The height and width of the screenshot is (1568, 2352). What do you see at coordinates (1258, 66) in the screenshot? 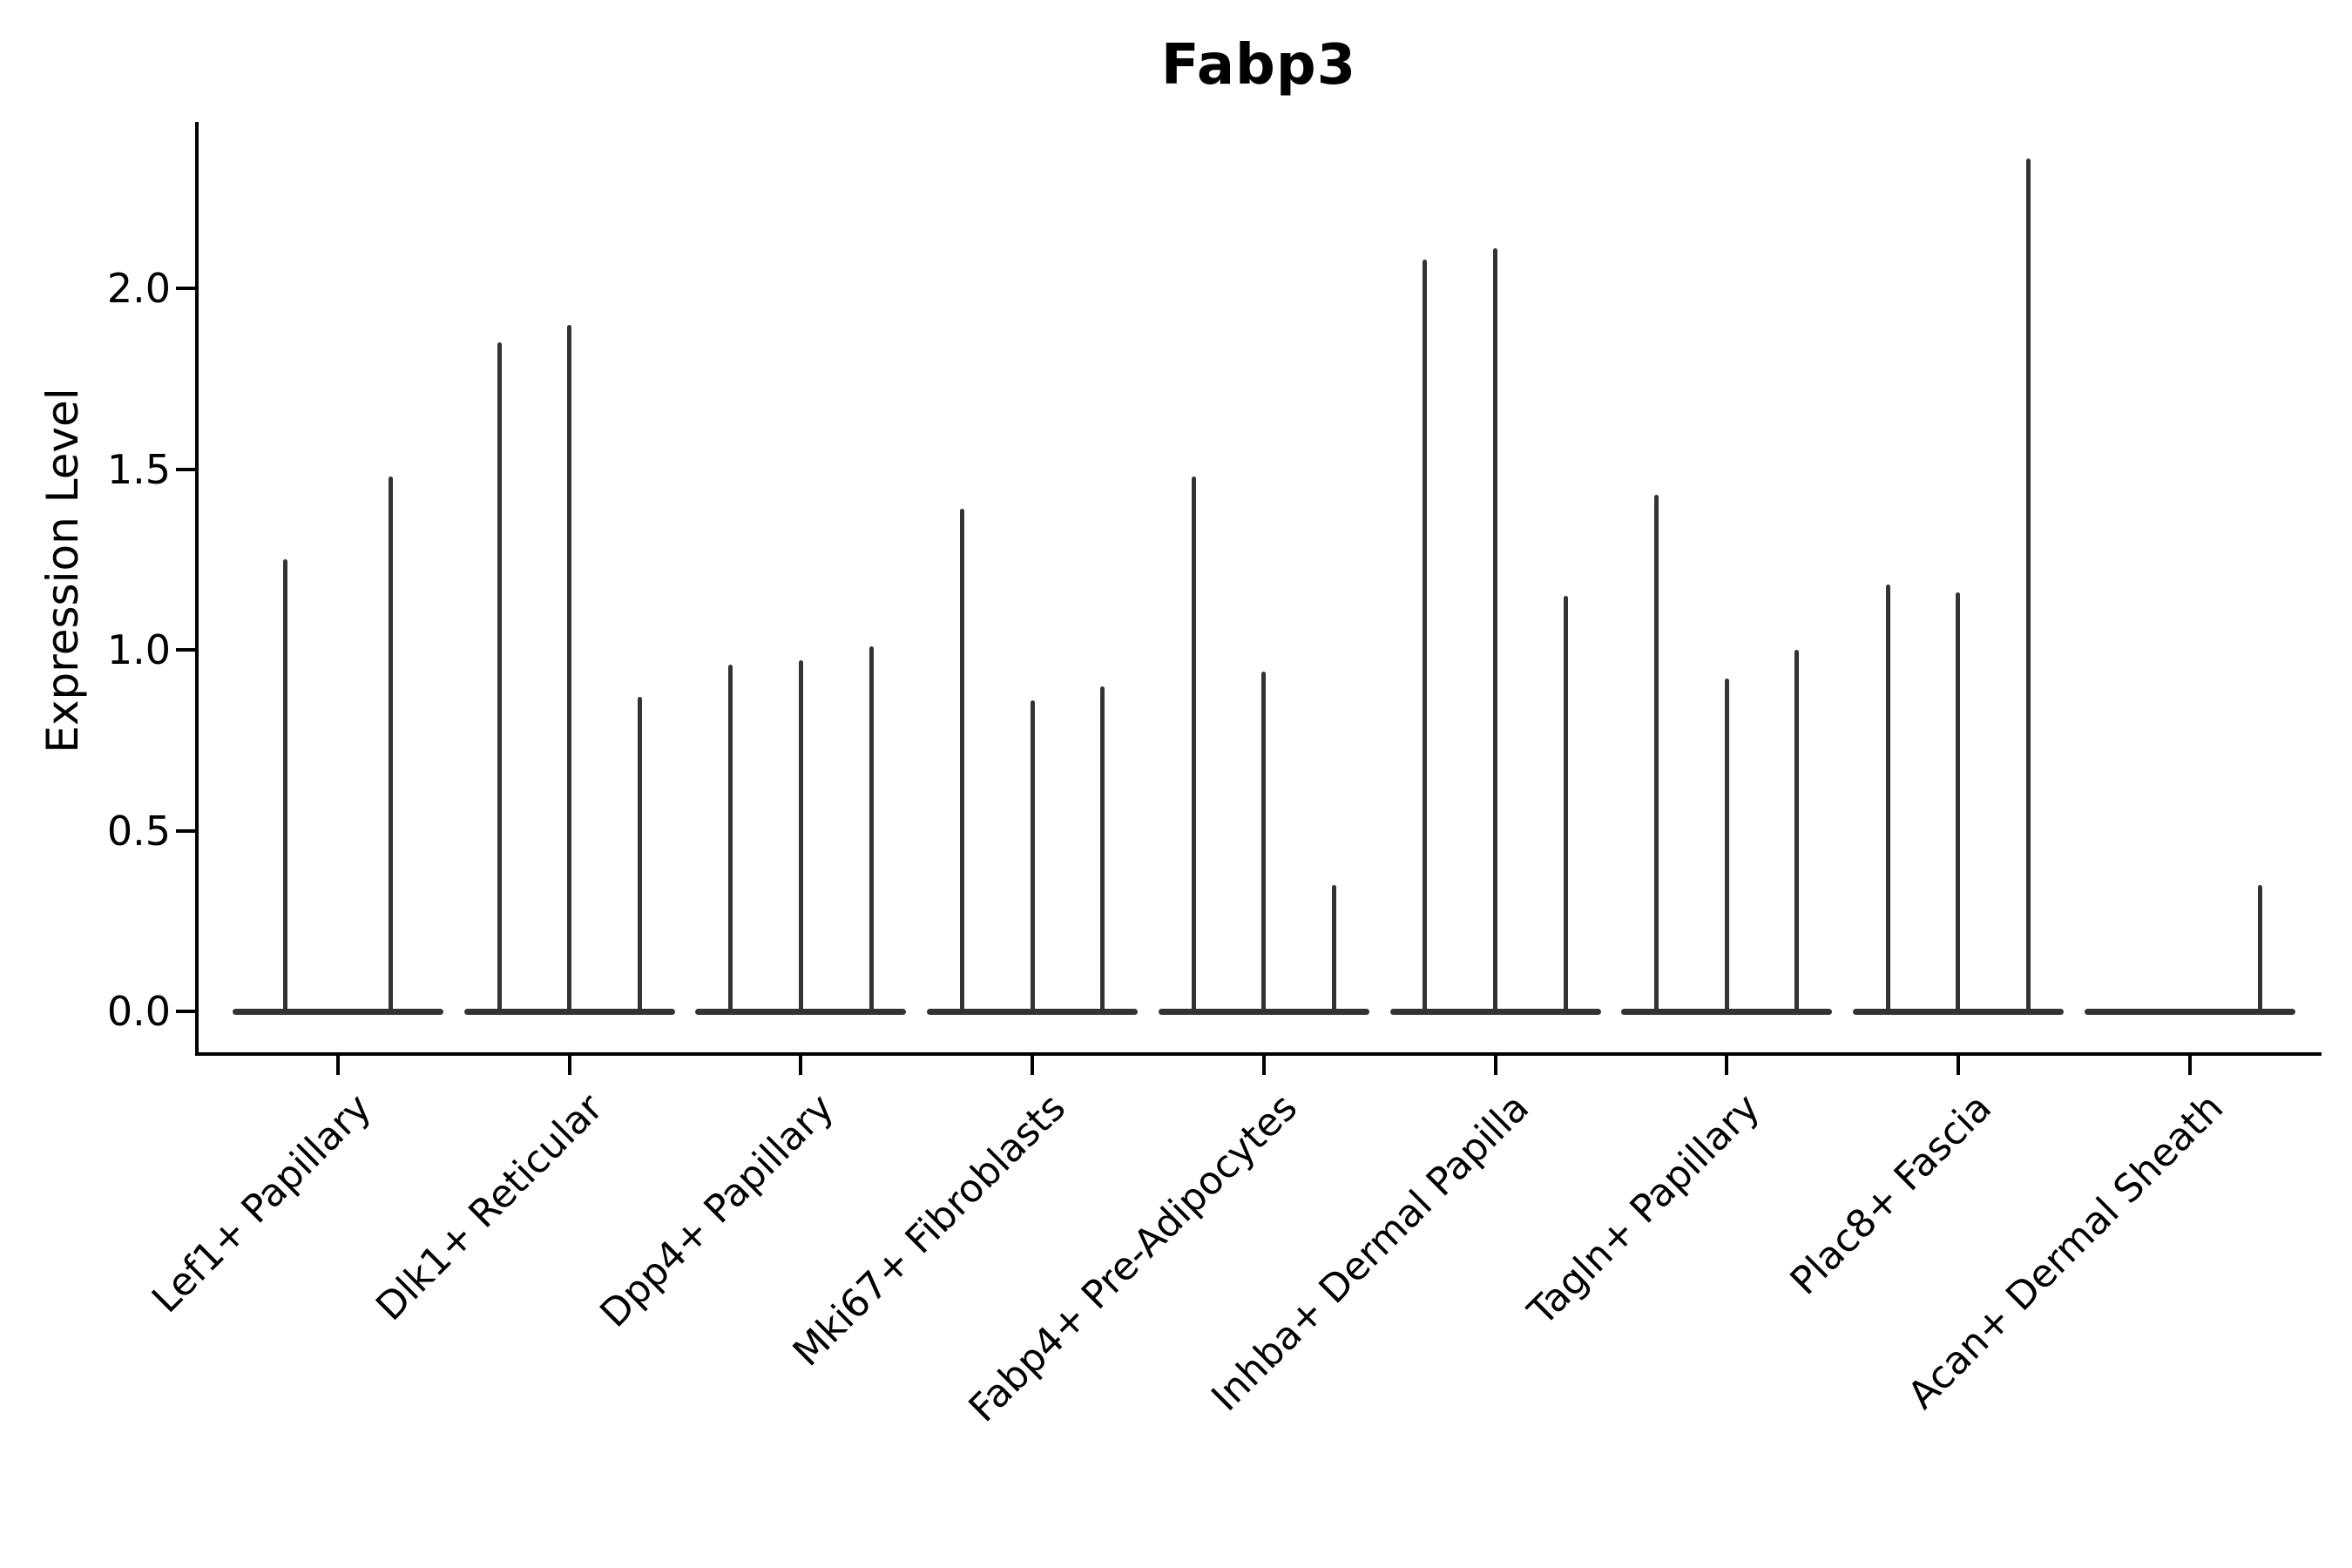
I see `chart-title: Fabp3` at bounding box center [1258, 66].